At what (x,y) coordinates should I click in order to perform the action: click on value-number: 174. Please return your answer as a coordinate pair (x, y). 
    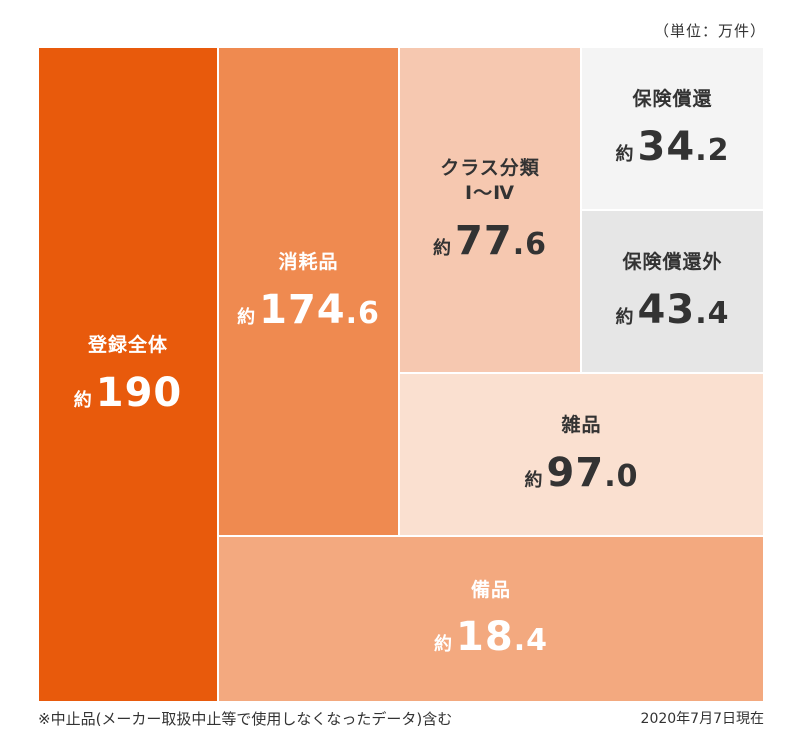
    Looking at the image, I should click on (302, 309).